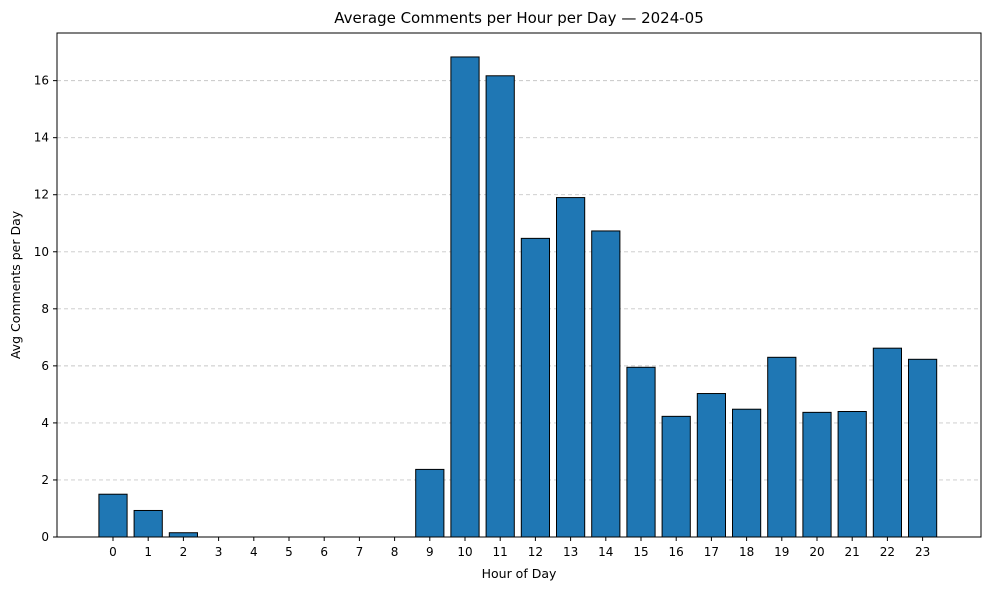 This screenshot has width=990, height=590. I want to click on x-tick-label: 8, so click(395, 552).